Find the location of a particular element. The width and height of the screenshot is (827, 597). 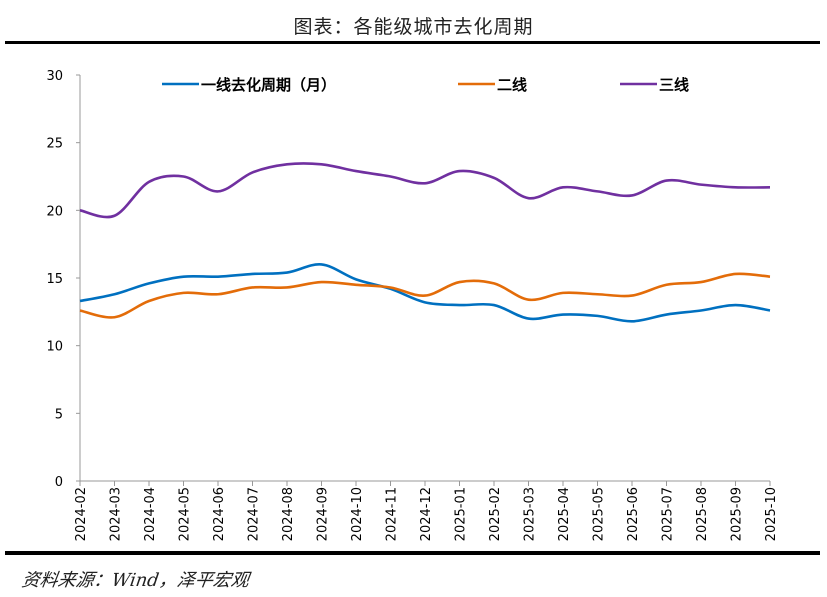

x-tick-label: 2025-07 is located at coordinates (668, 514).